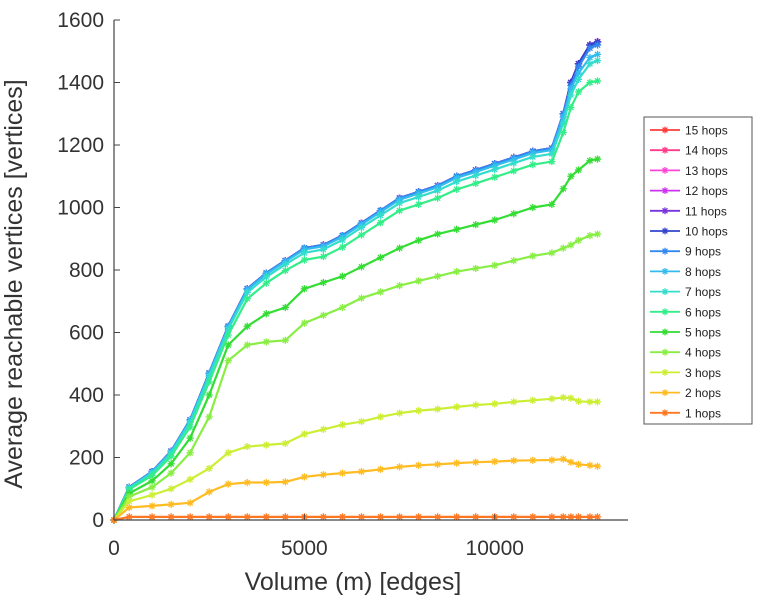  I want to click on legend-label: 1 hops, so click(703, 413).